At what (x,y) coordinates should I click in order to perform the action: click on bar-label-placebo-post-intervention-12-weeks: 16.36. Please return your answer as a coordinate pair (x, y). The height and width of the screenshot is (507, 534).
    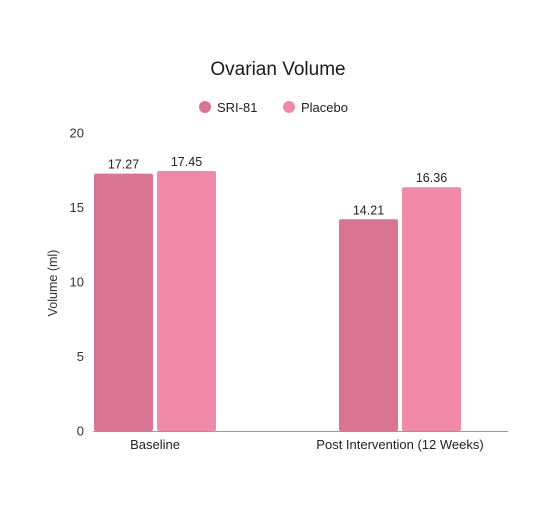
    Looking at the image, I should click on (431, 178).